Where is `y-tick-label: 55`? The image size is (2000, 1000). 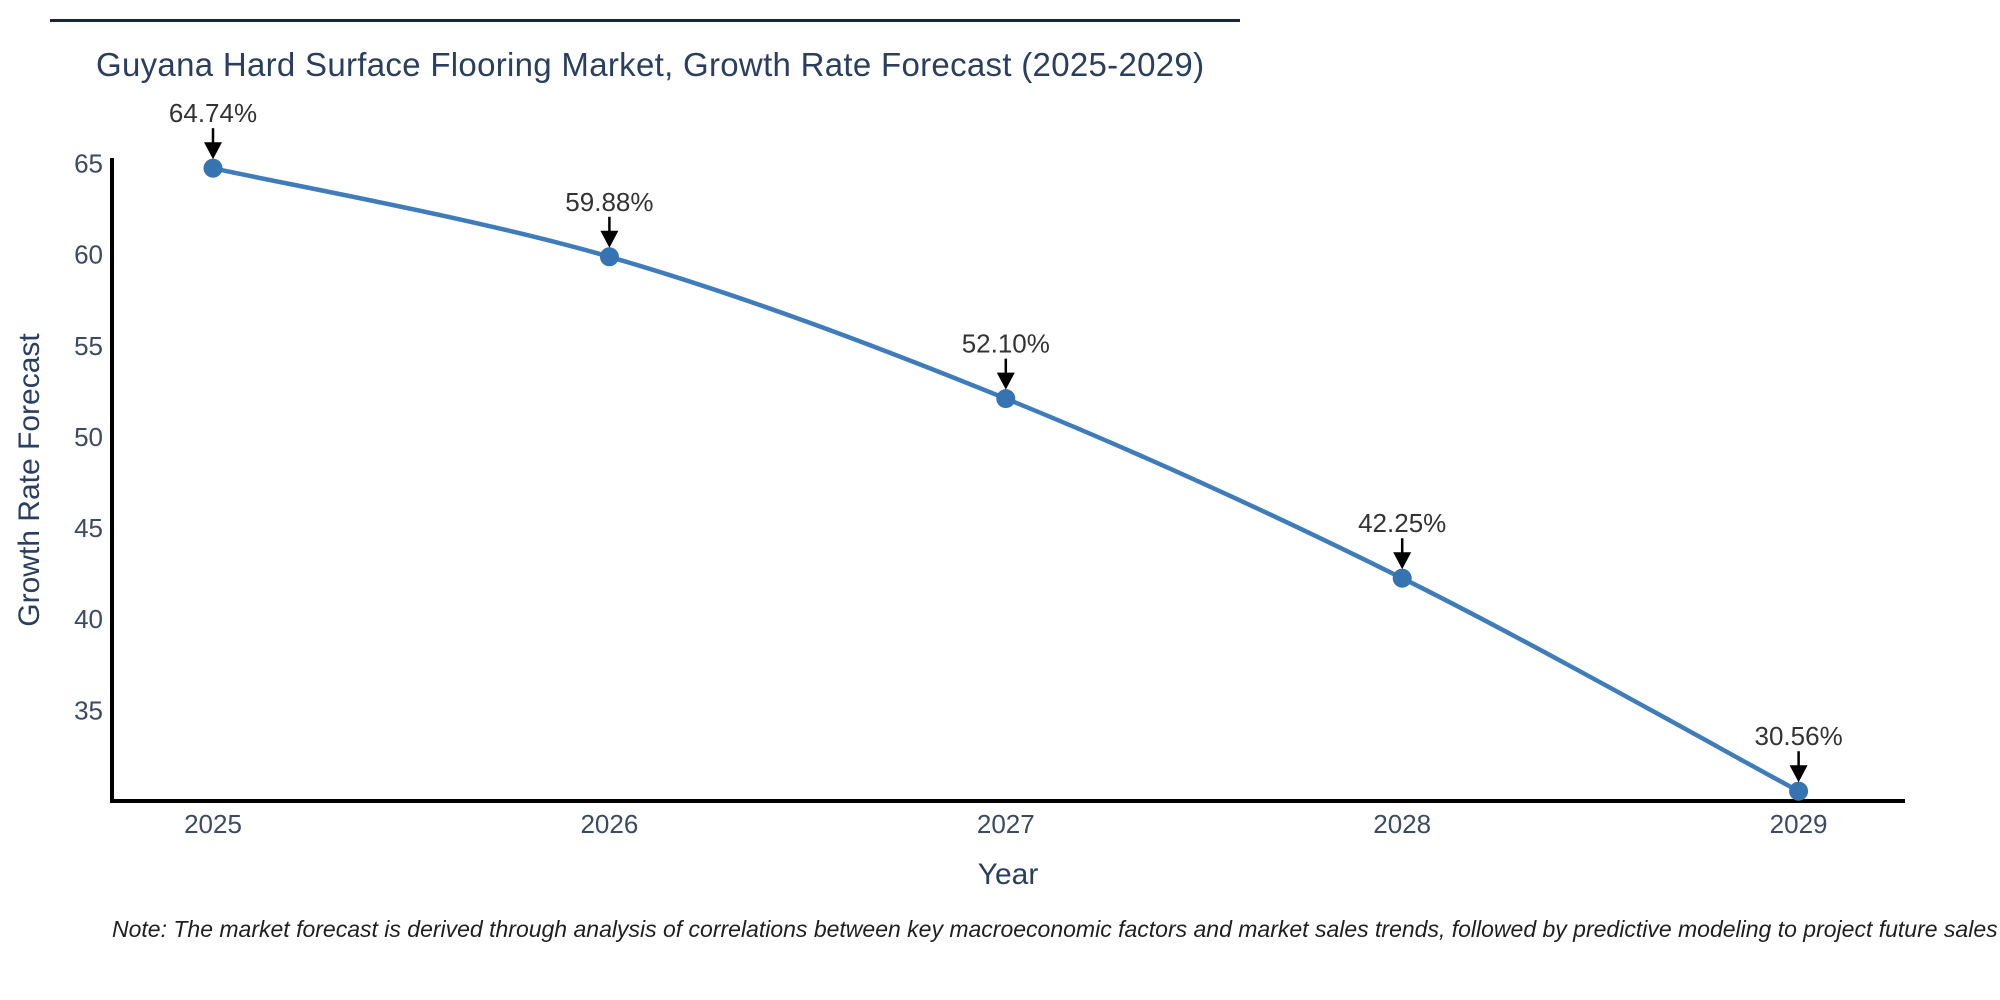
y-tick-label: 55 is located at coordinates (88, 346).